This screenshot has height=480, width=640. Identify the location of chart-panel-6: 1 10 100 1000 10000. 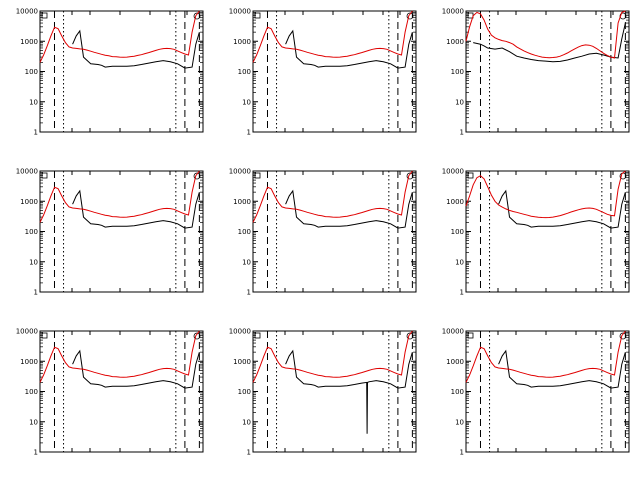
(536, 232).